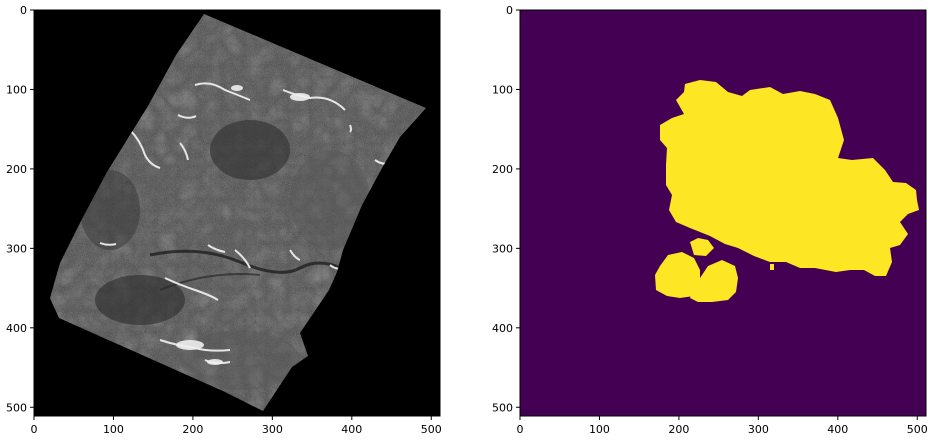 This screenshot has width=933, height=440. What do you see at coordinates (677, 275) in the screenshot?
I see `mask-blob-lower-left` at bounding box center [677, 275].